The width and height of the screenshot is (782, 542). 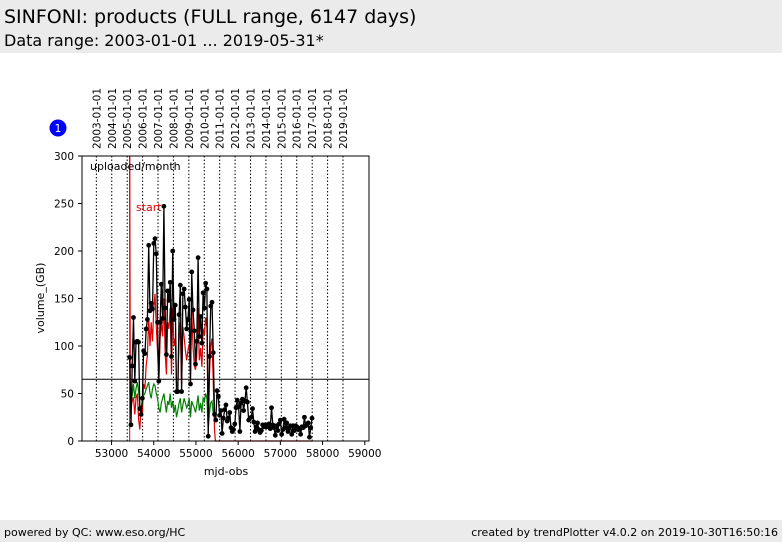 What do you see at coordinates (280, 454) in the screenshot?
I see `x-tick-label: 57000` at bounding box center [280, 454].